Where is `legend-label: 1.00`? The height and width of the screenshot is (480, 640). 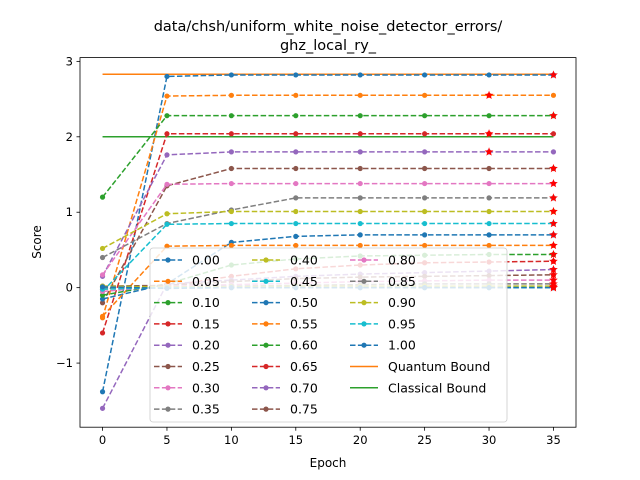 legend-label: 1.00 is located at coordinates (402, 345).